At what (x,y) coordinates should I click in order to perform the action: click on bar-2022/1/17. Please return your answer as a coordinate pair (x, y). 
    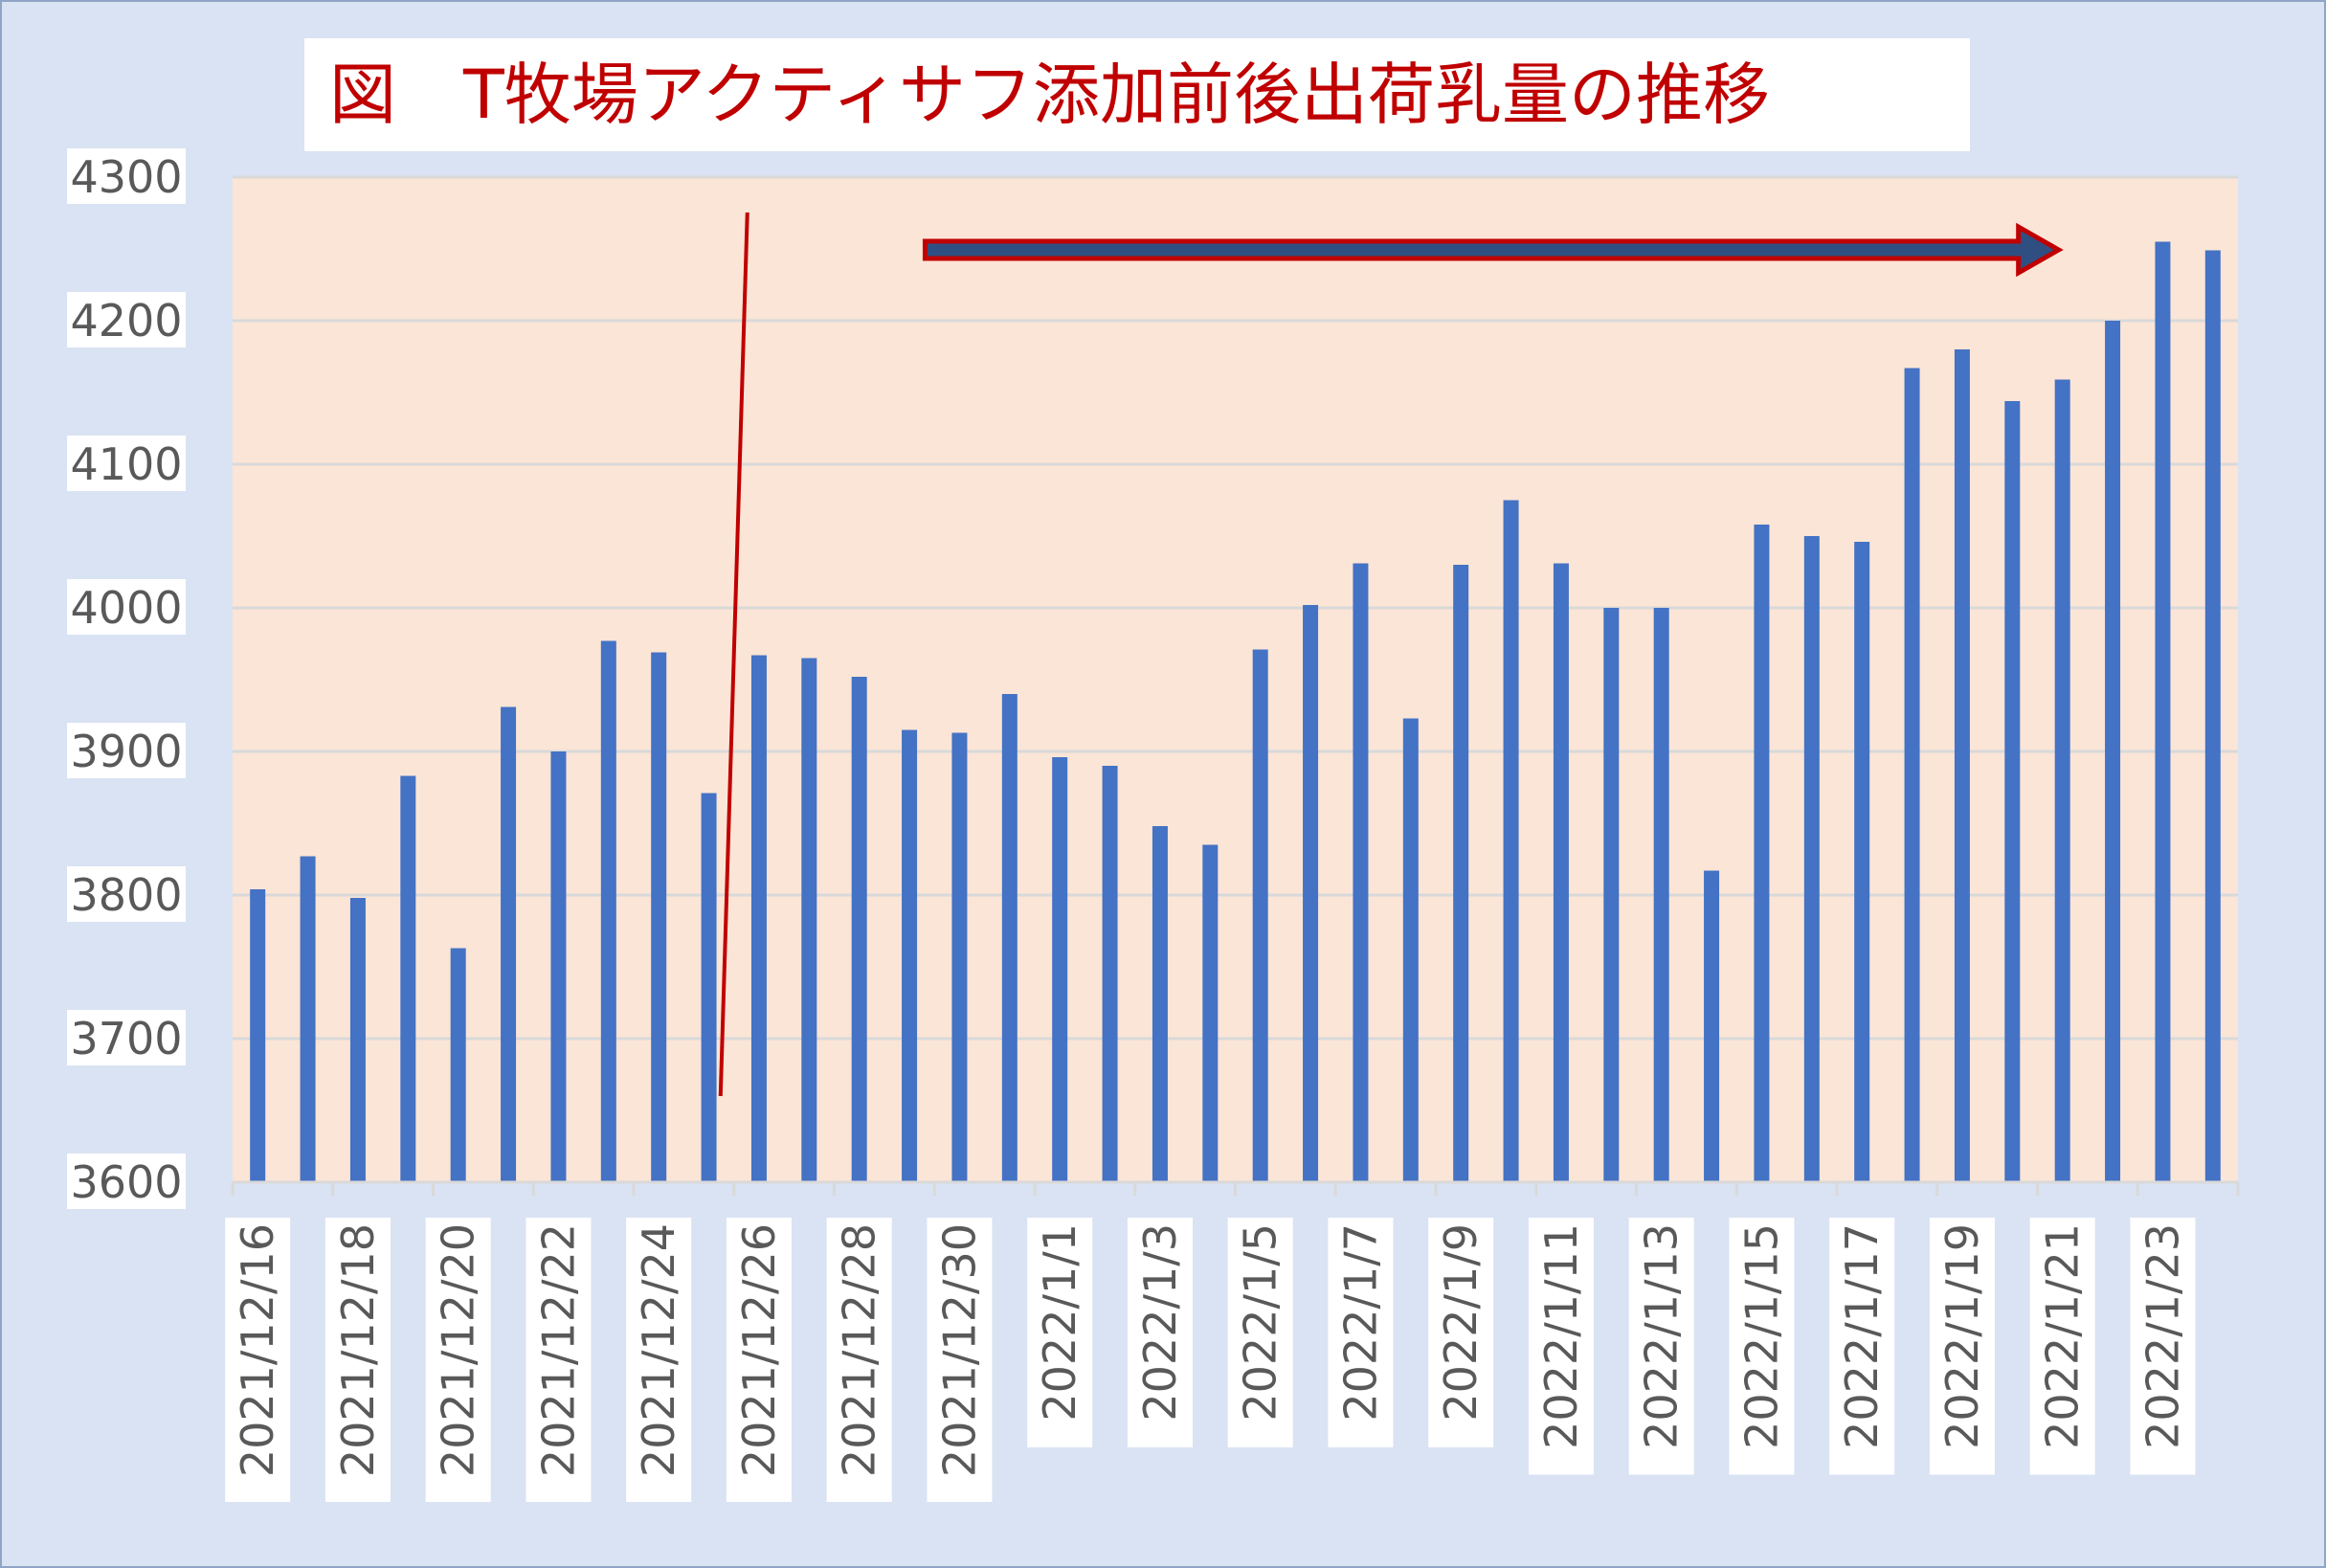
    Looking at the image, I should click on (1862, 862).